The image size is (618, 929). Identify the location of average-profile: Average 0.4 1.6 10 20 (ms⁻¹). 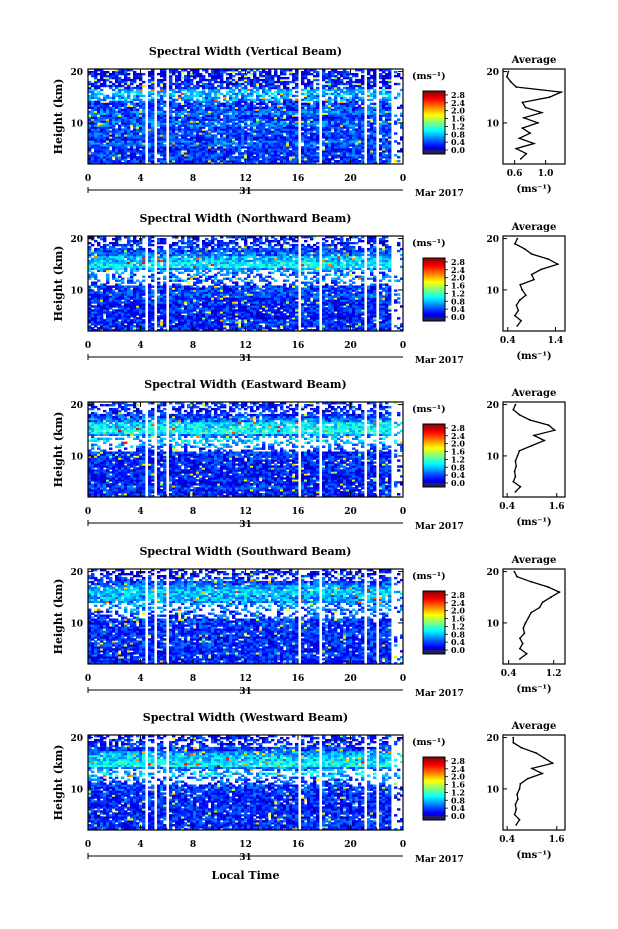
(526, 458).